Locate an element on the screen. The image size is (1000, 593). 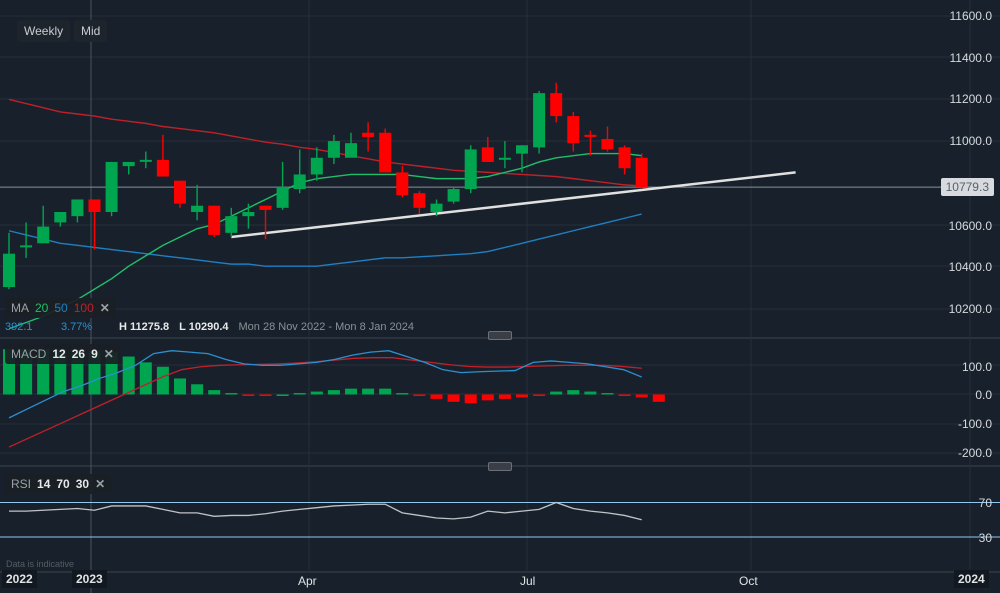
low-value: L 10290.4 is located at coordinates (204, 327).